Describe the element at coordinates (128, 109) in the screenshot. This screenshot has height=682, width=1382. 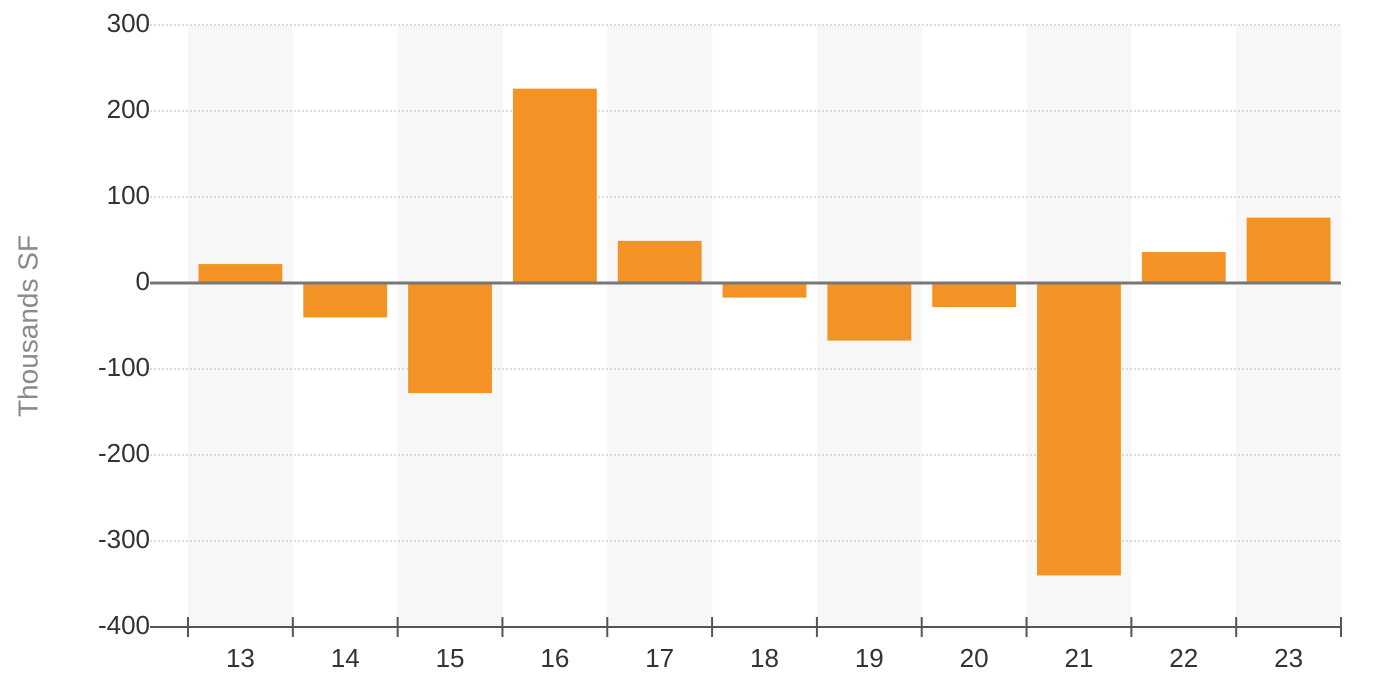
I see `y-tick-label: 200` at that location.